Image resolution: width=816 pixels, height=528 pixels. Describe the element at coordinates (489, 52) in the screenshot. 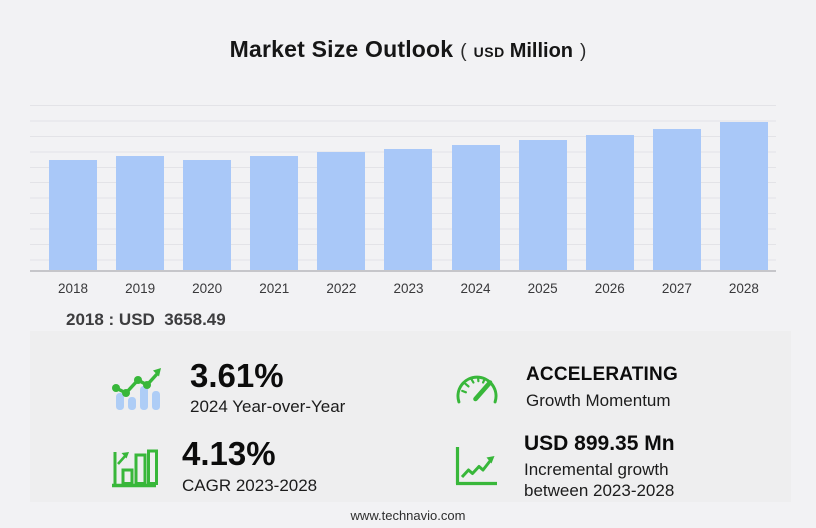

I see `chart-title-currency: USD` at that location.